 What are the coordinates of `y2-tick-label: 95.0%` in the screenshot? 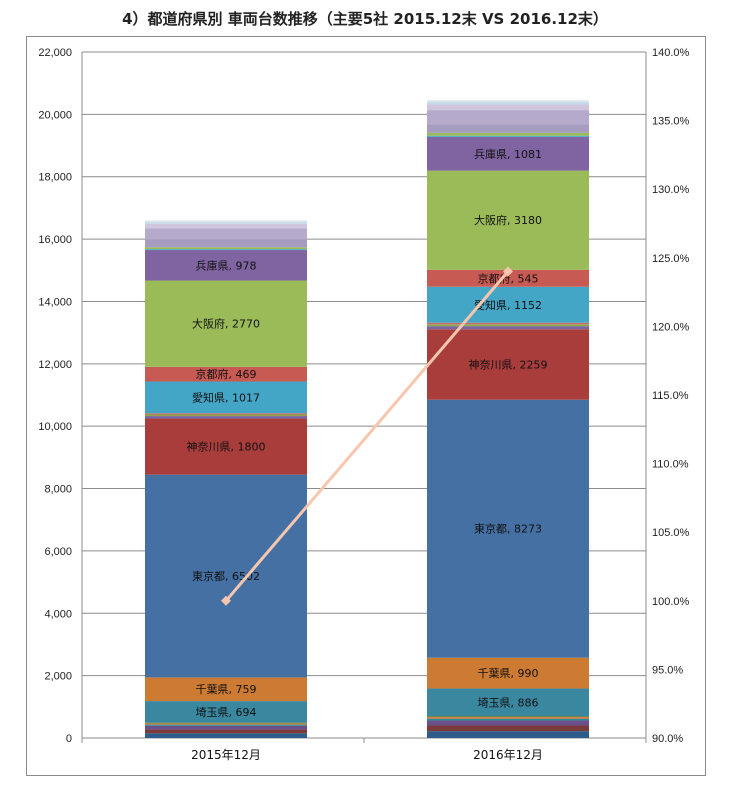 It's located at (667, 670).